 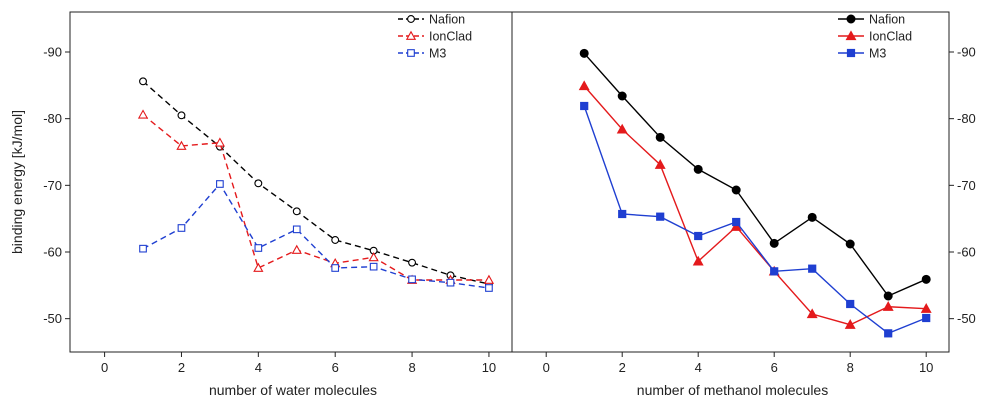 I want to click on y-tick-label: -70, so click(x=966, y=185).